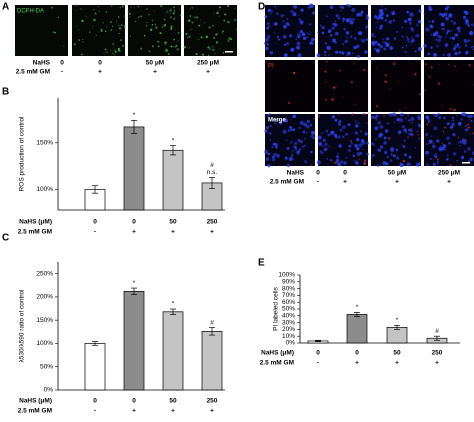  I want to click on y-axis-label: ROS production of control, so click(22, 153).